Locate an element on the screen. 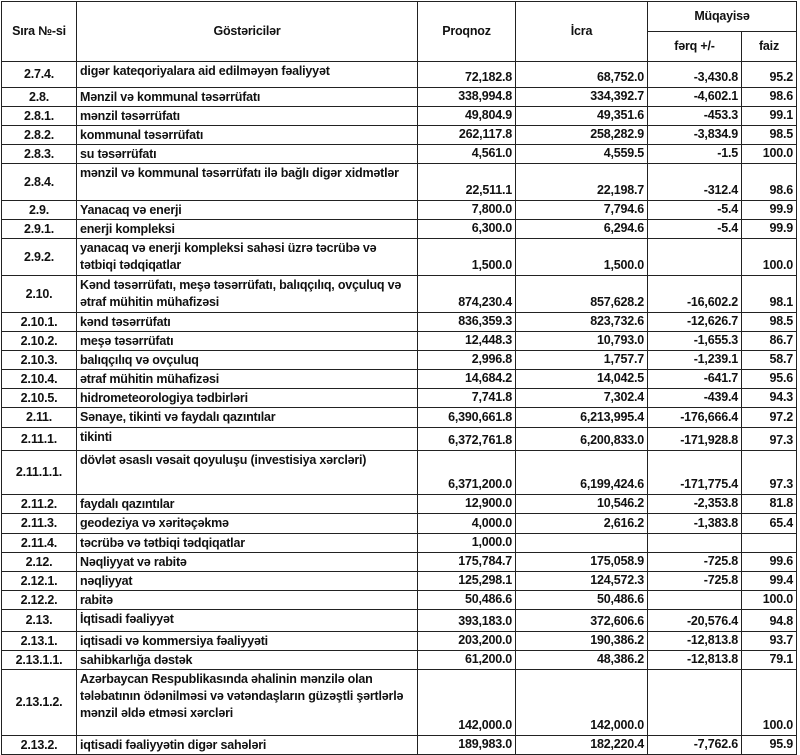  row-difference: -3,834.9 is located at coordinates (694, 135).